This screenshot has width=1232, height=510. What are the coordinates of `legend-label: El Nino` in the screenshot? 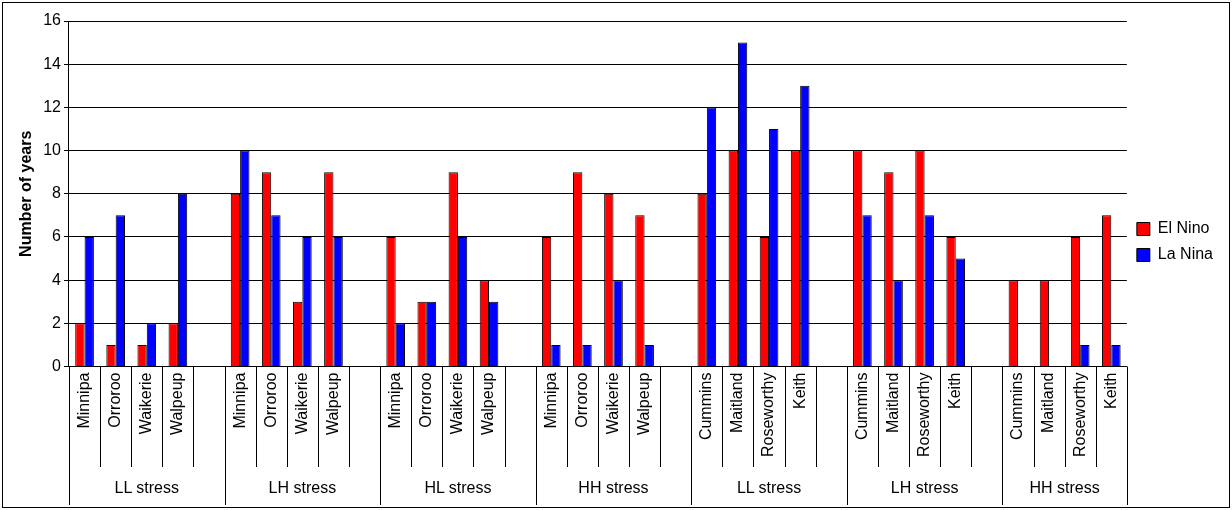 It's located at (1183, 228).